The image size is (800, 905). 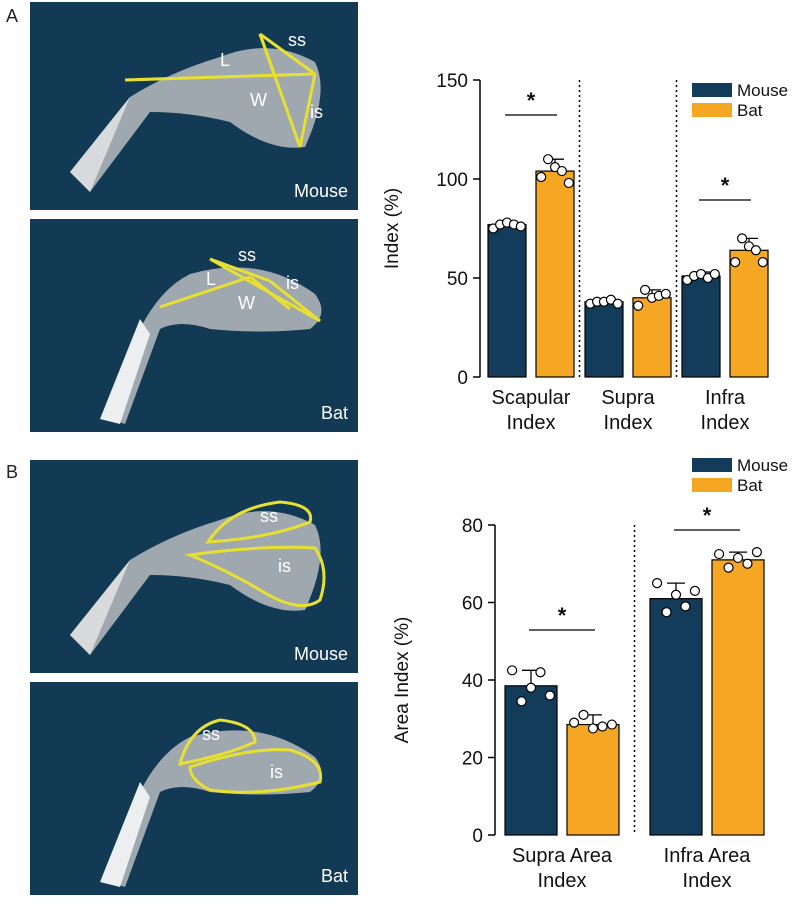 I want to click on chart-a-y-tick-label: 50, so click(x=457, y=279).